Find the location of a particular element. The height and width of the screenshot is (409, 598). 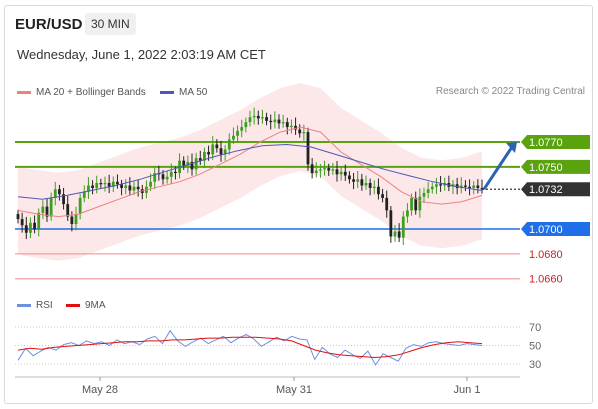

ma20-swatch is located at coordinates (24, 92).